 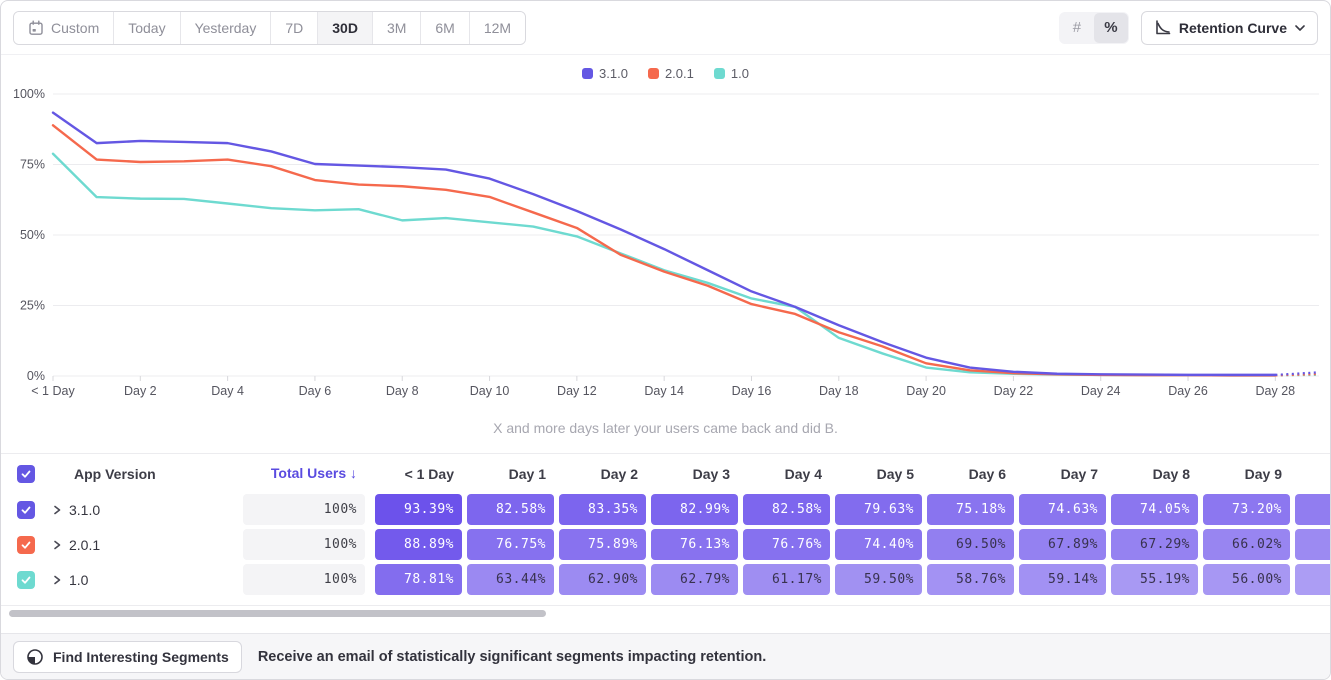 I want to click on column-header-day: Day 6, so click(x=987, y=474).